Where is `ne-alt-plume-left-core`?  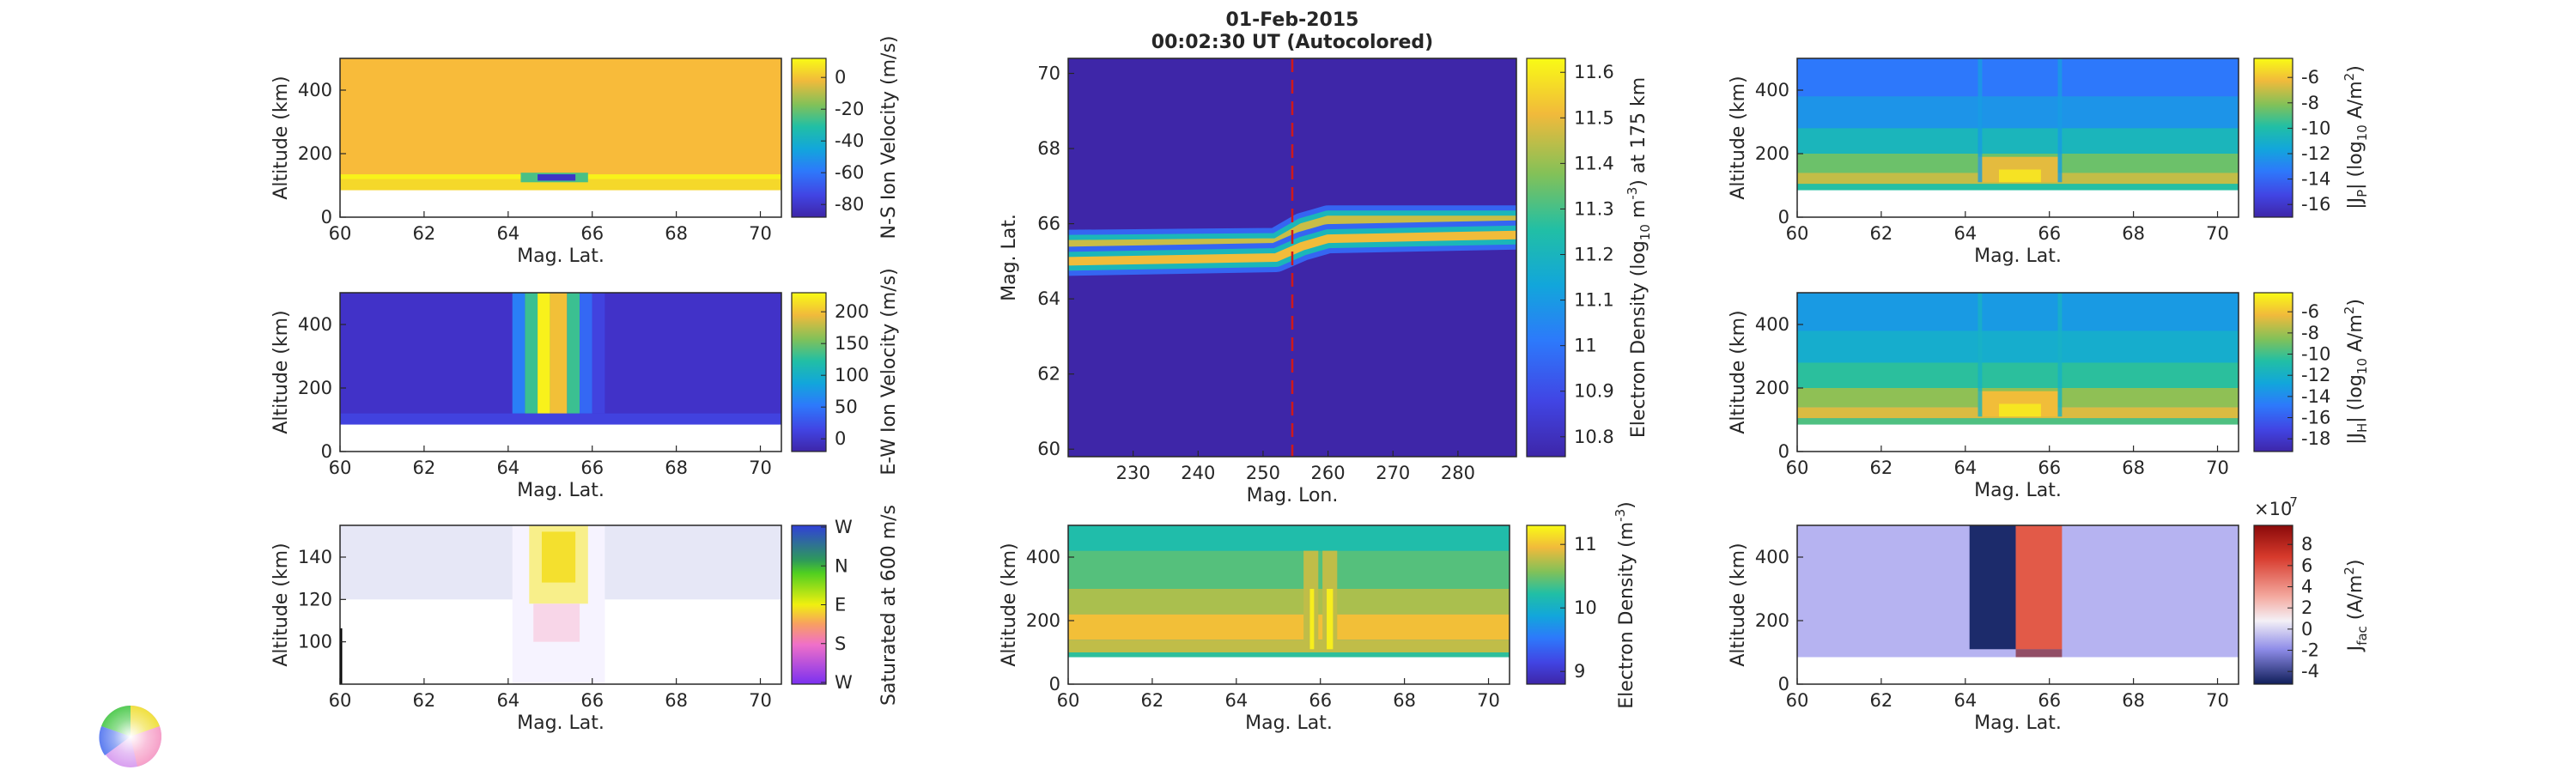 ne-alt-plume-left-core is located at coordinates (1312, 619).